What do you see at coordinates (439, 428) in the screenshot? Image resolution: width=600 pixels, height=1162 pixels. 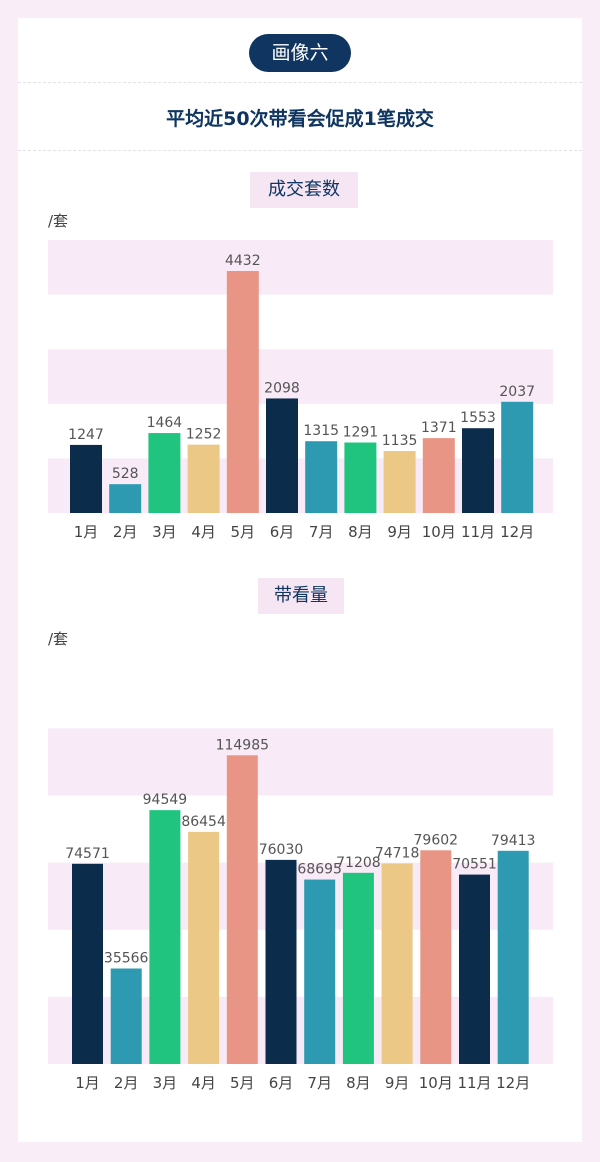 I see `data-label: 1371` at bounding box center [439, 428].